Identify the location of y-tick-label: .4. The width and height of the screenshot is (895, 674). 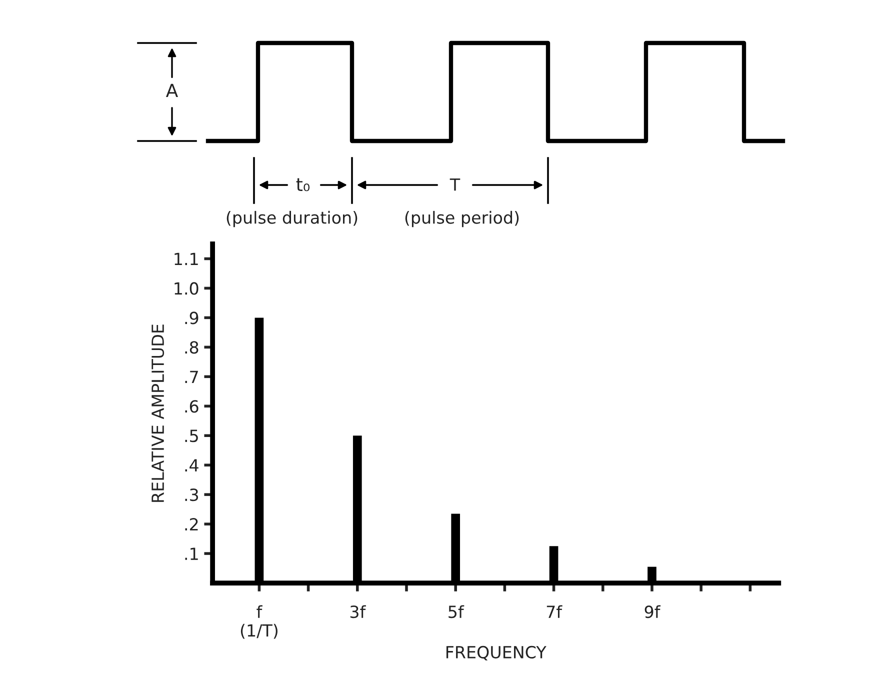
(191, 465).